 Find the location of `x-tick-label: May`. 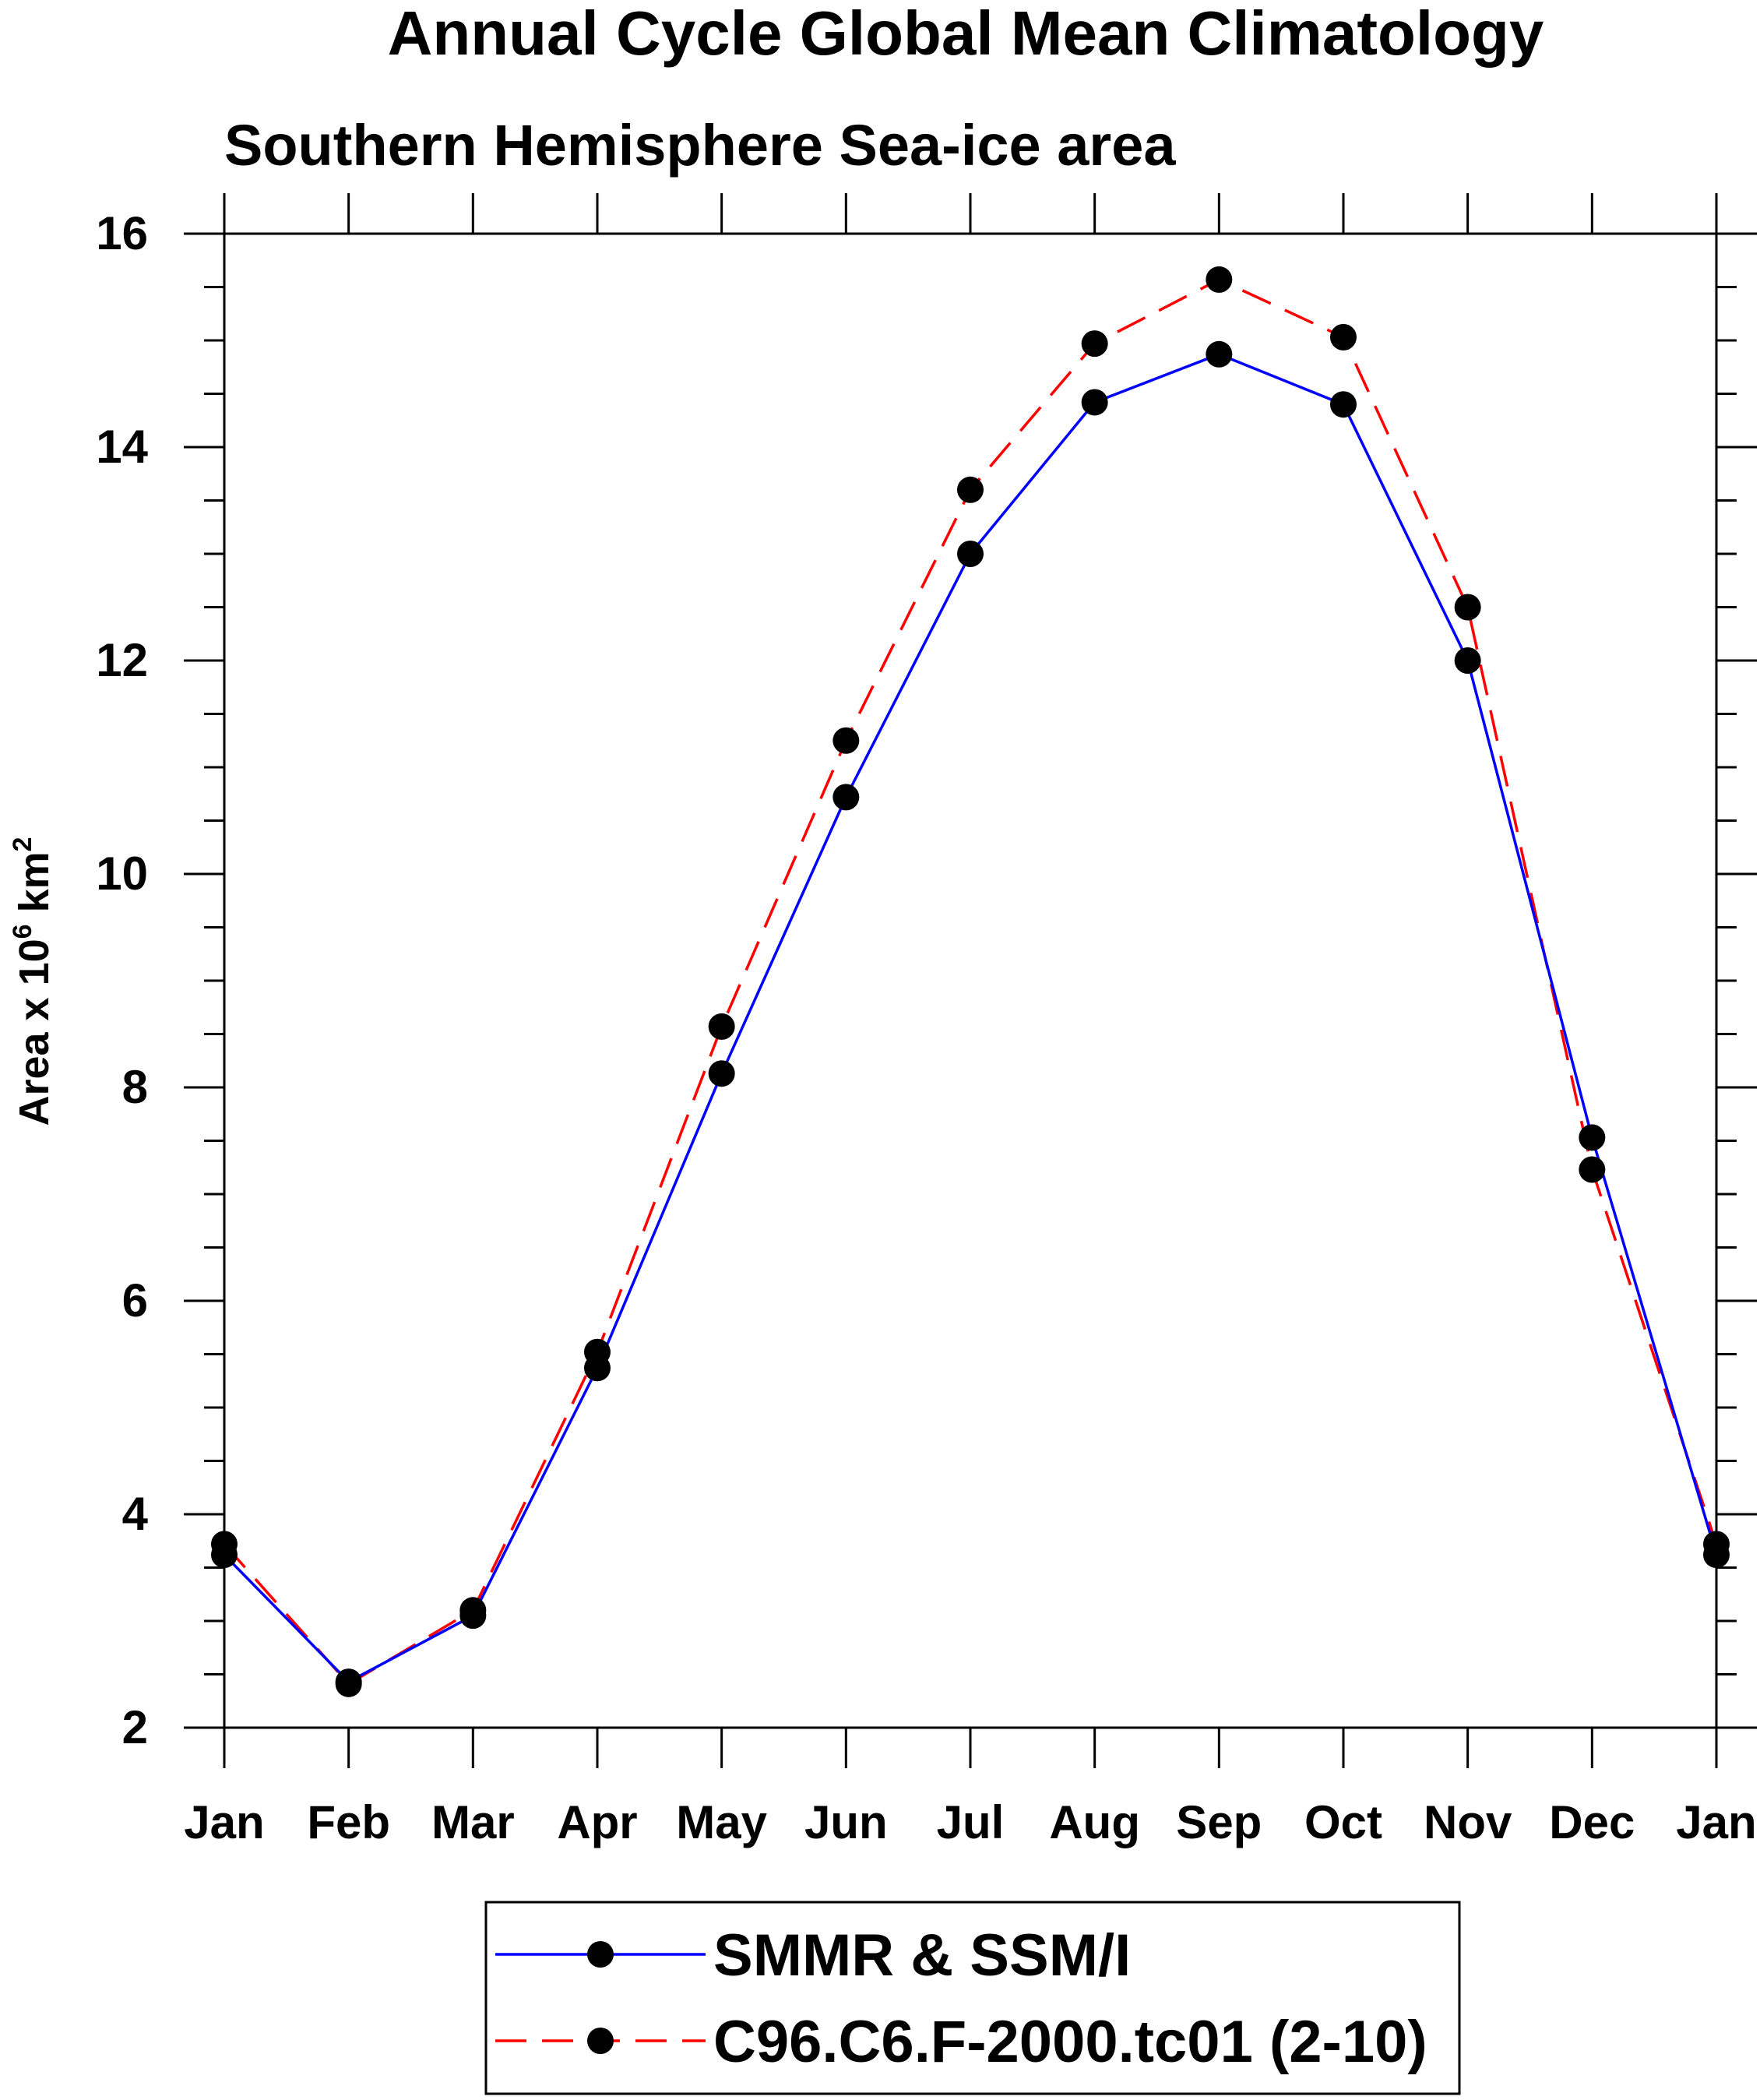

x-tick-label: May is located at coordinates (721, 1822).